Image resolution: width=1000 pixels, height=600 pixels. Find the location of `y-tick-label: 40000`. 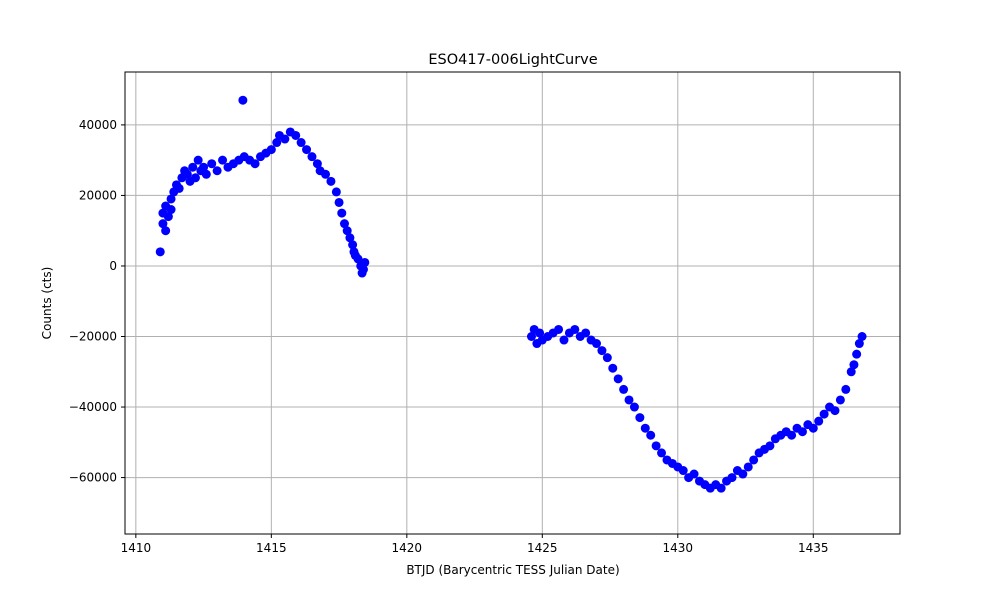

y-tick-label: 40000 is located at coordinates (98, 125).